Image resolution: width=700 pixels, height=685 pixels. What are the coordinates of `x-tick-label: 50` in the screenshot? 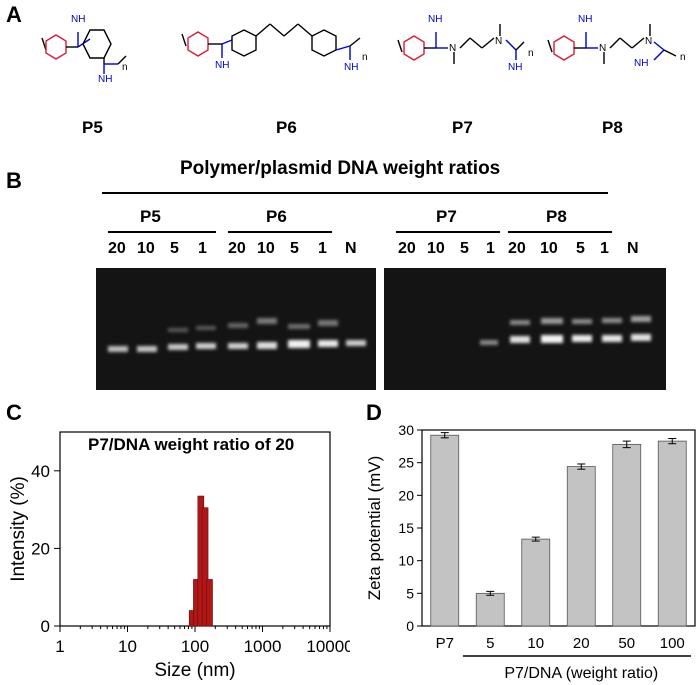 It's located at (626, 643).